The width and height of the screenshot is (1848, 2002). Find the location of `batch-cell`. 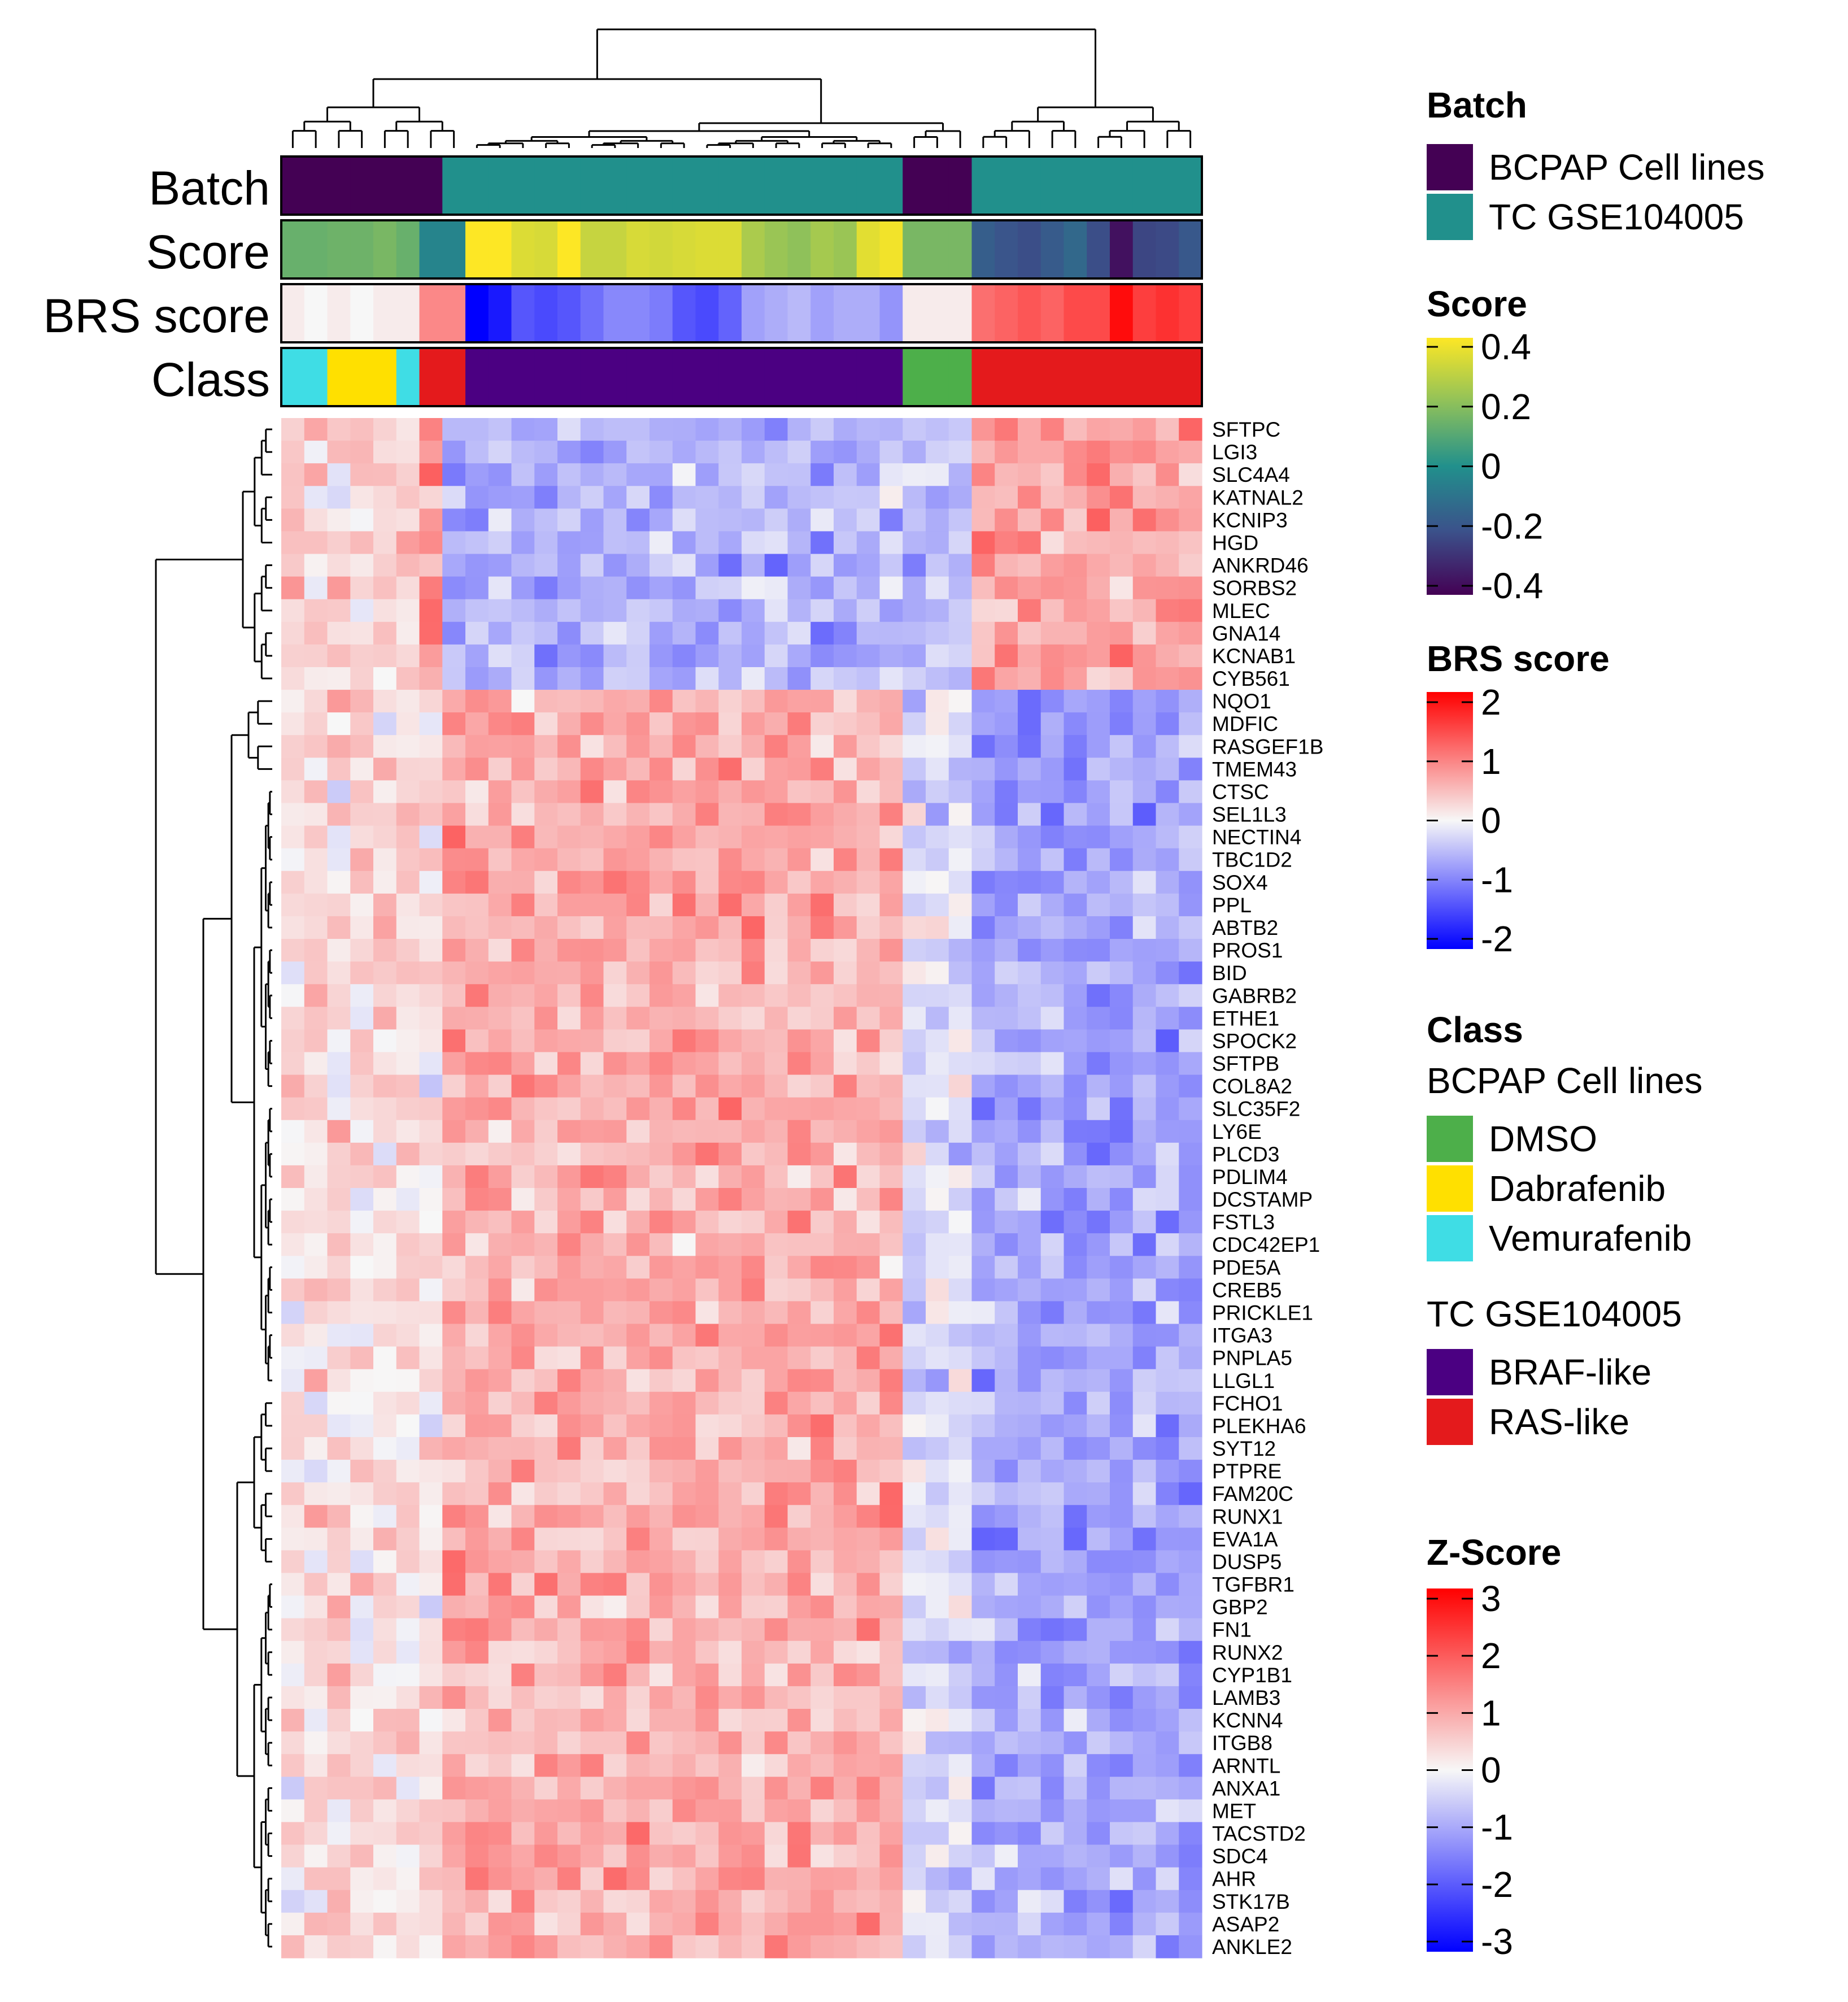

batch-cell is located at coordinates (1098, 185).